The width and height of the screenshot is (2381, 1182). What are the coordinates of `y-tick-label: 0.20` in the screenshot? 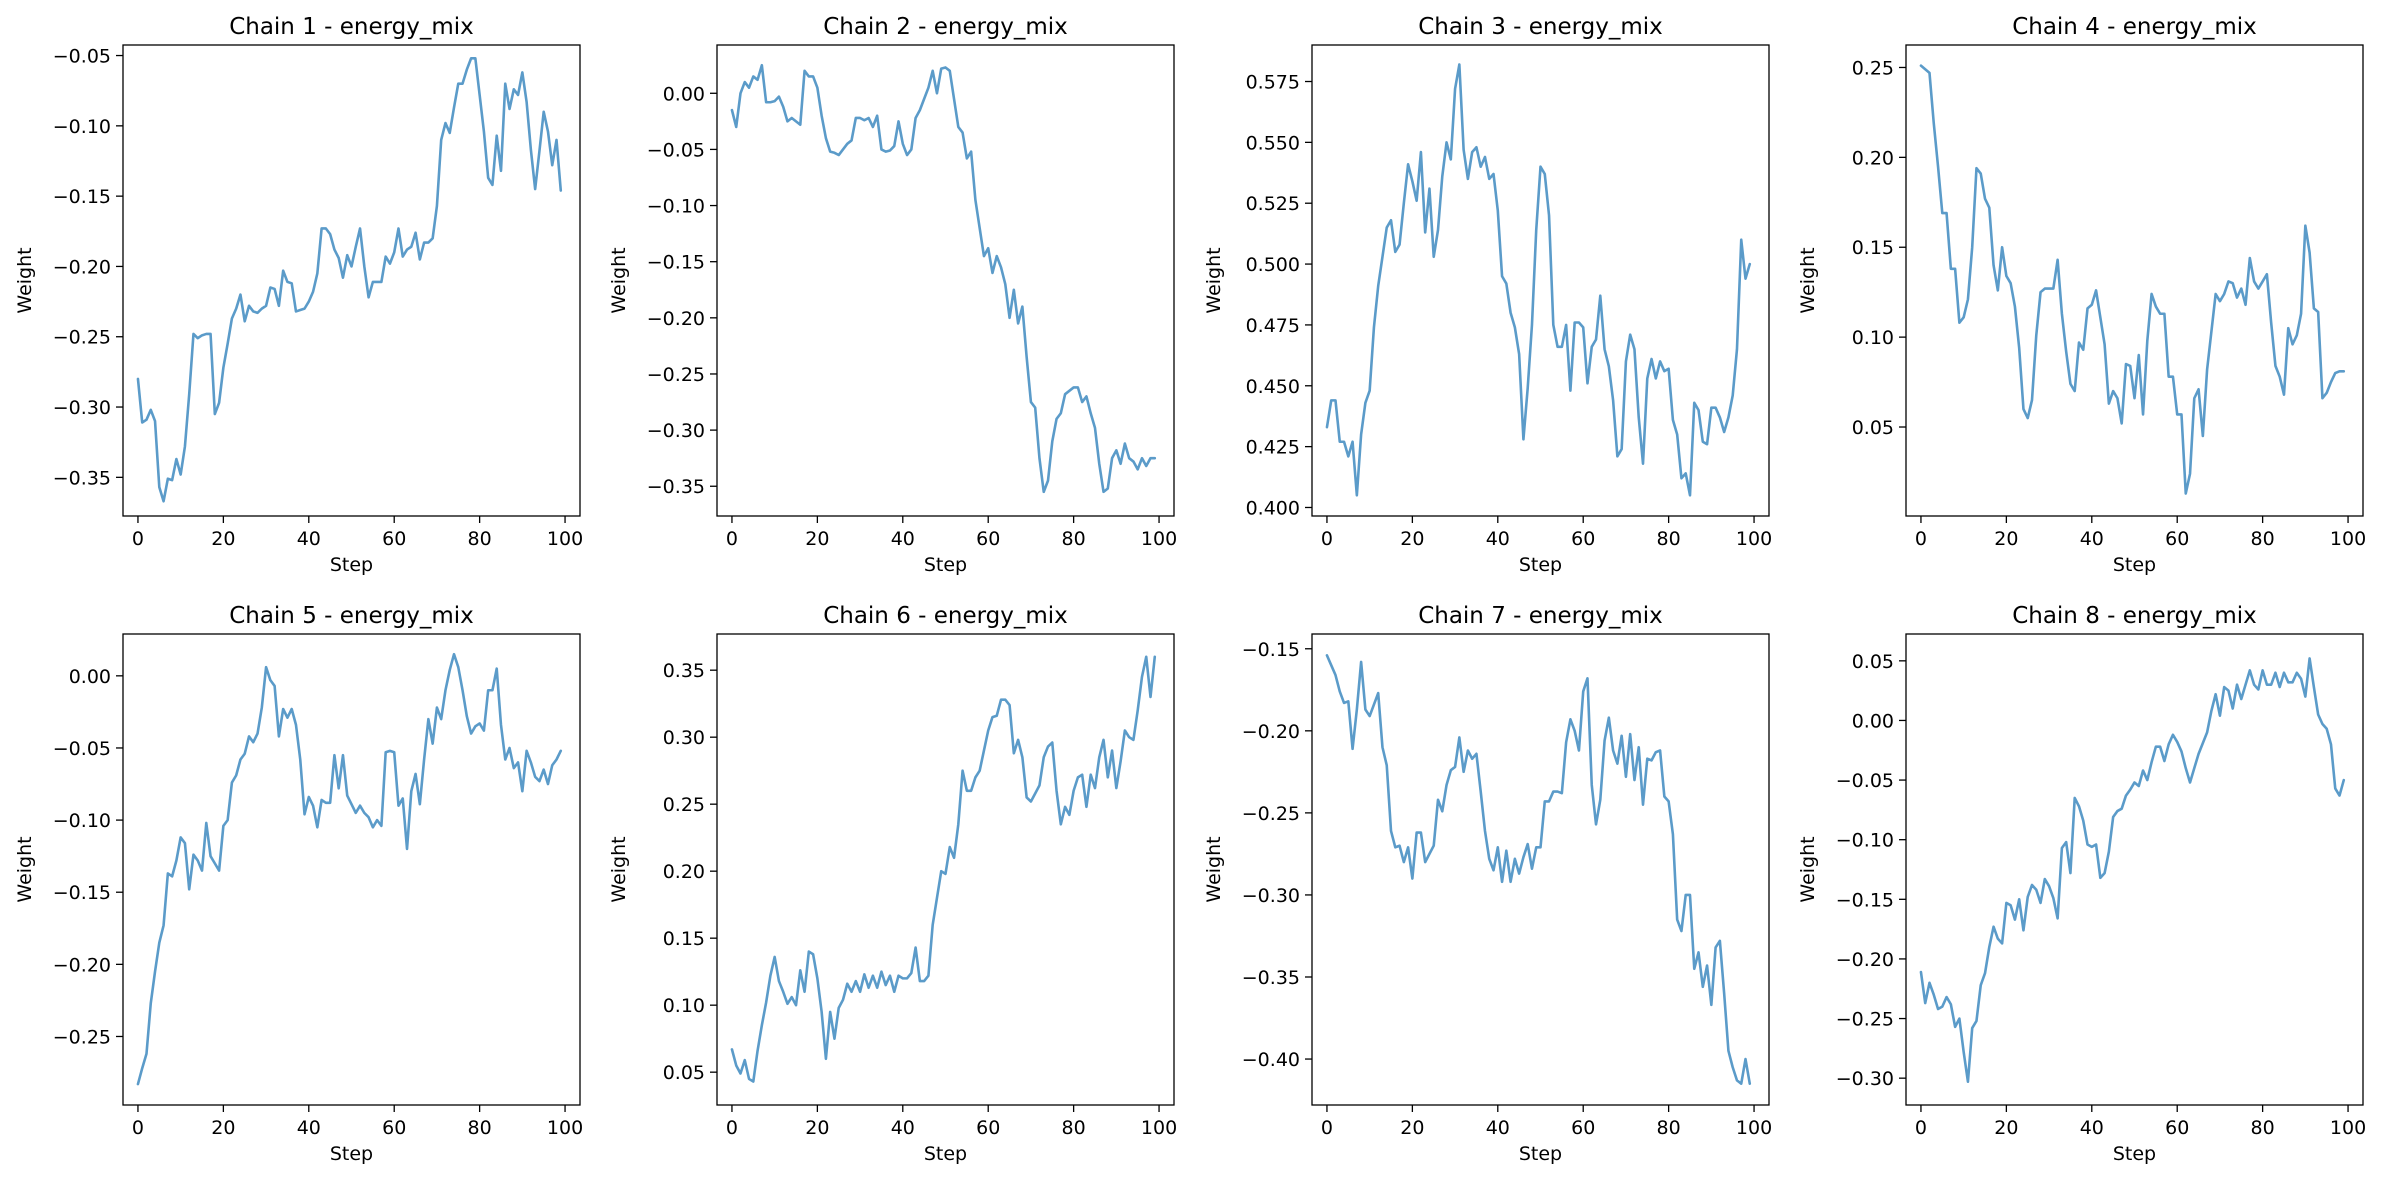 It's located at (1873, 158).